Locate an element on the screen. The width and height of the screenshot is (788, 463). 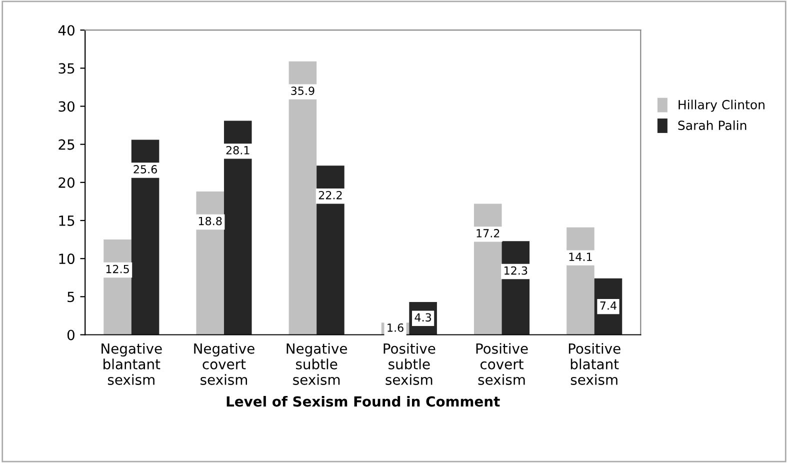
data-label: 17.2 is located at coordinates (488, 233).